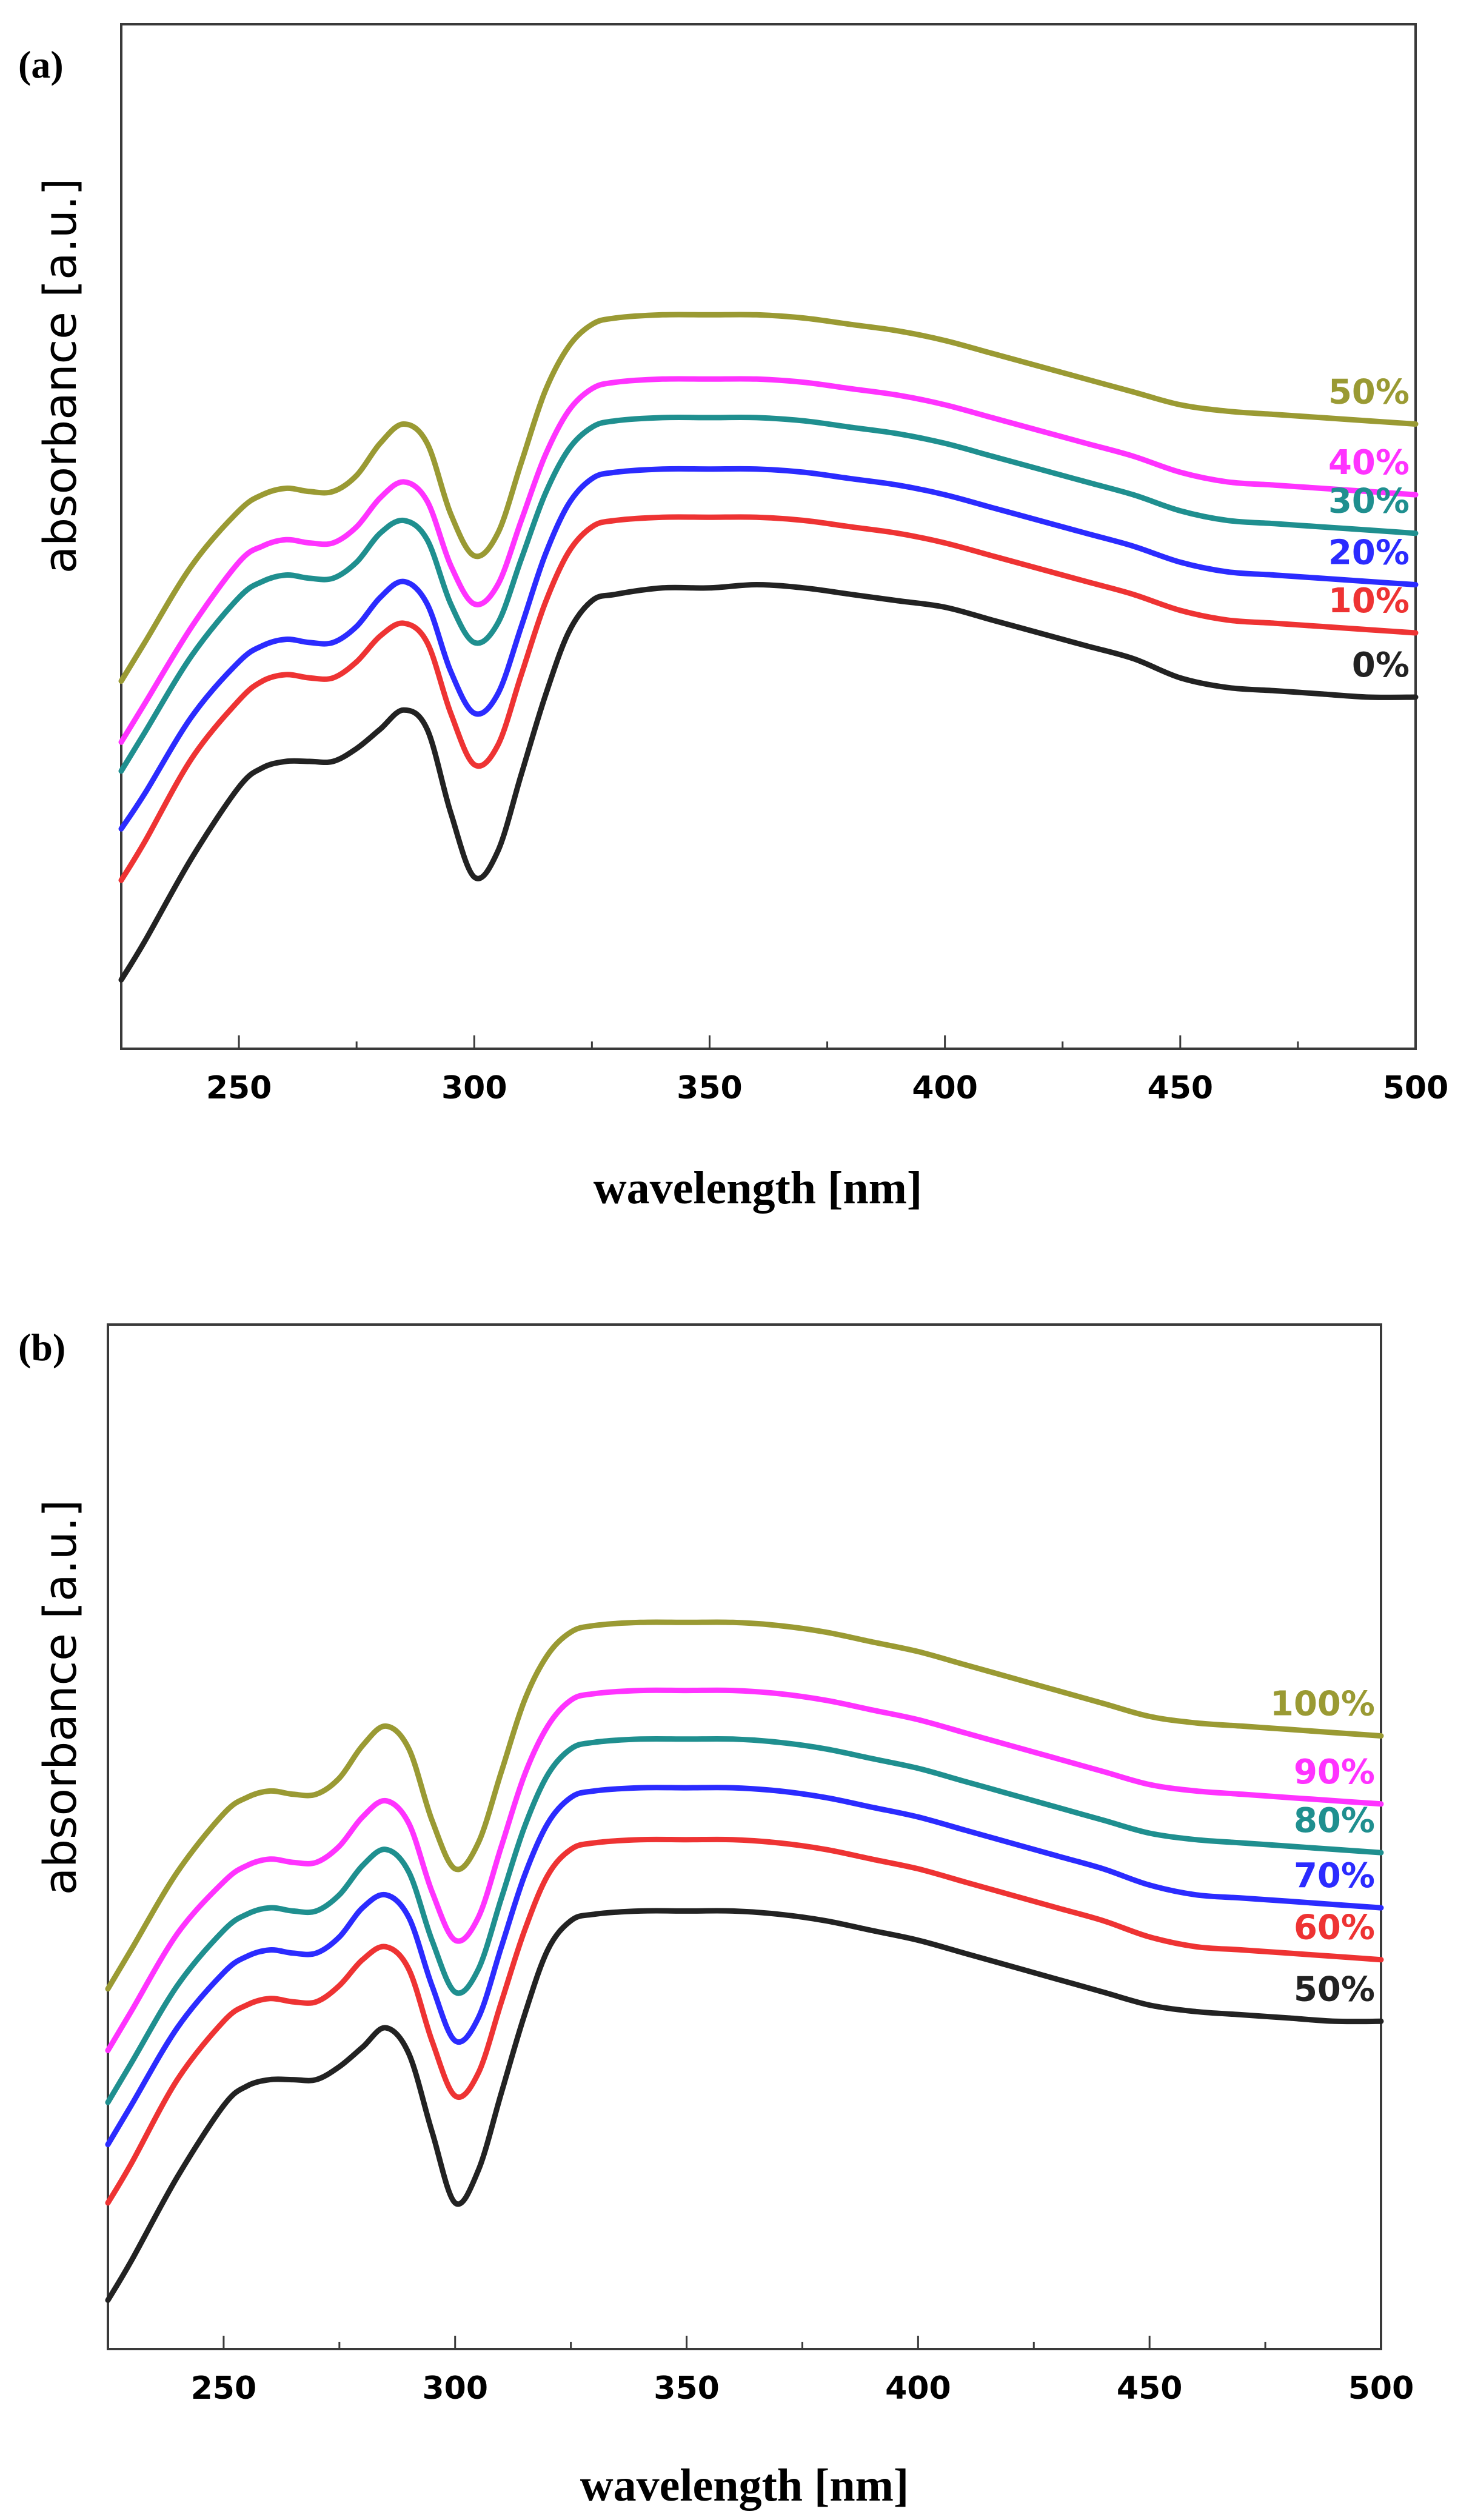 The height and width of the screenshot is (2520, 1475). What do you see at coordinates (1381, 665) in the screenshot?
I see `series-label-a-0pct: 0%` at bounding box center [1381, 665].